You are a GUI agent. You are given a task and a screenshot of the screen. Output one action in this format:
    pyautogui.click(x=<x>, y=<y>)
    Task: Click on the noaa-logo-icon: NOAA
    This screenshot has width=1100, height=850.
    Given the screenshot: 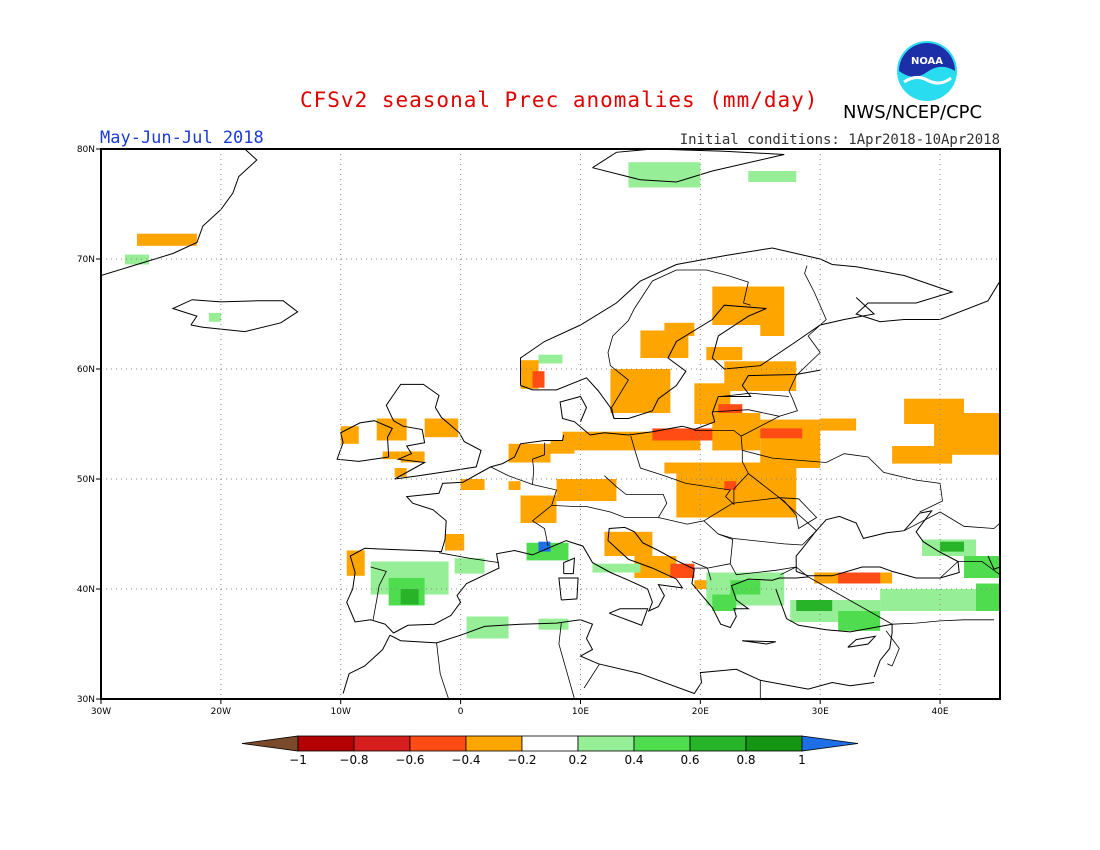 What is the action you would take?
    pyautogui.click(x=927, y=71)
    